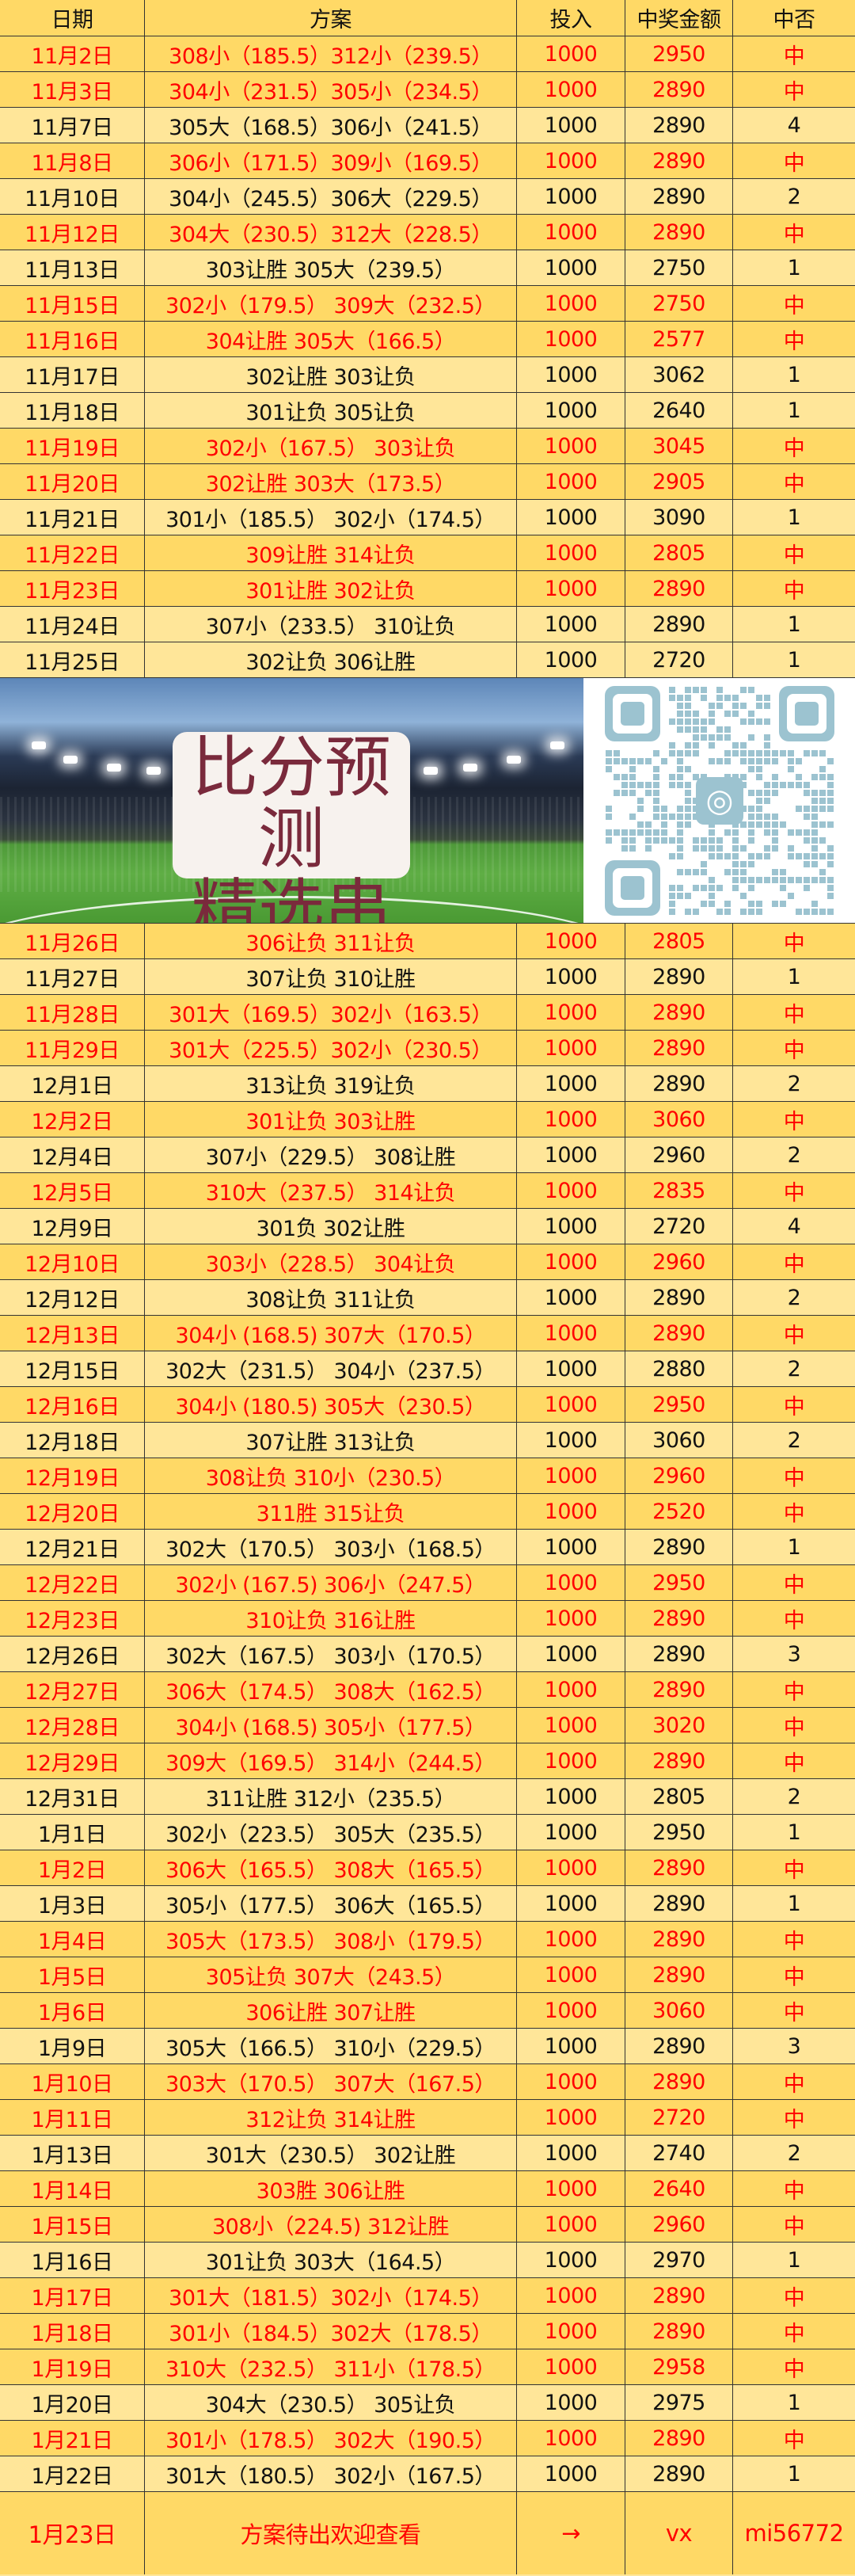  Describe the element at coordinates (427, 126) in the screenshot. I see `table-row: 11月7日 305大（168.5）306小（241.5） 1000 2890 4` at that location.